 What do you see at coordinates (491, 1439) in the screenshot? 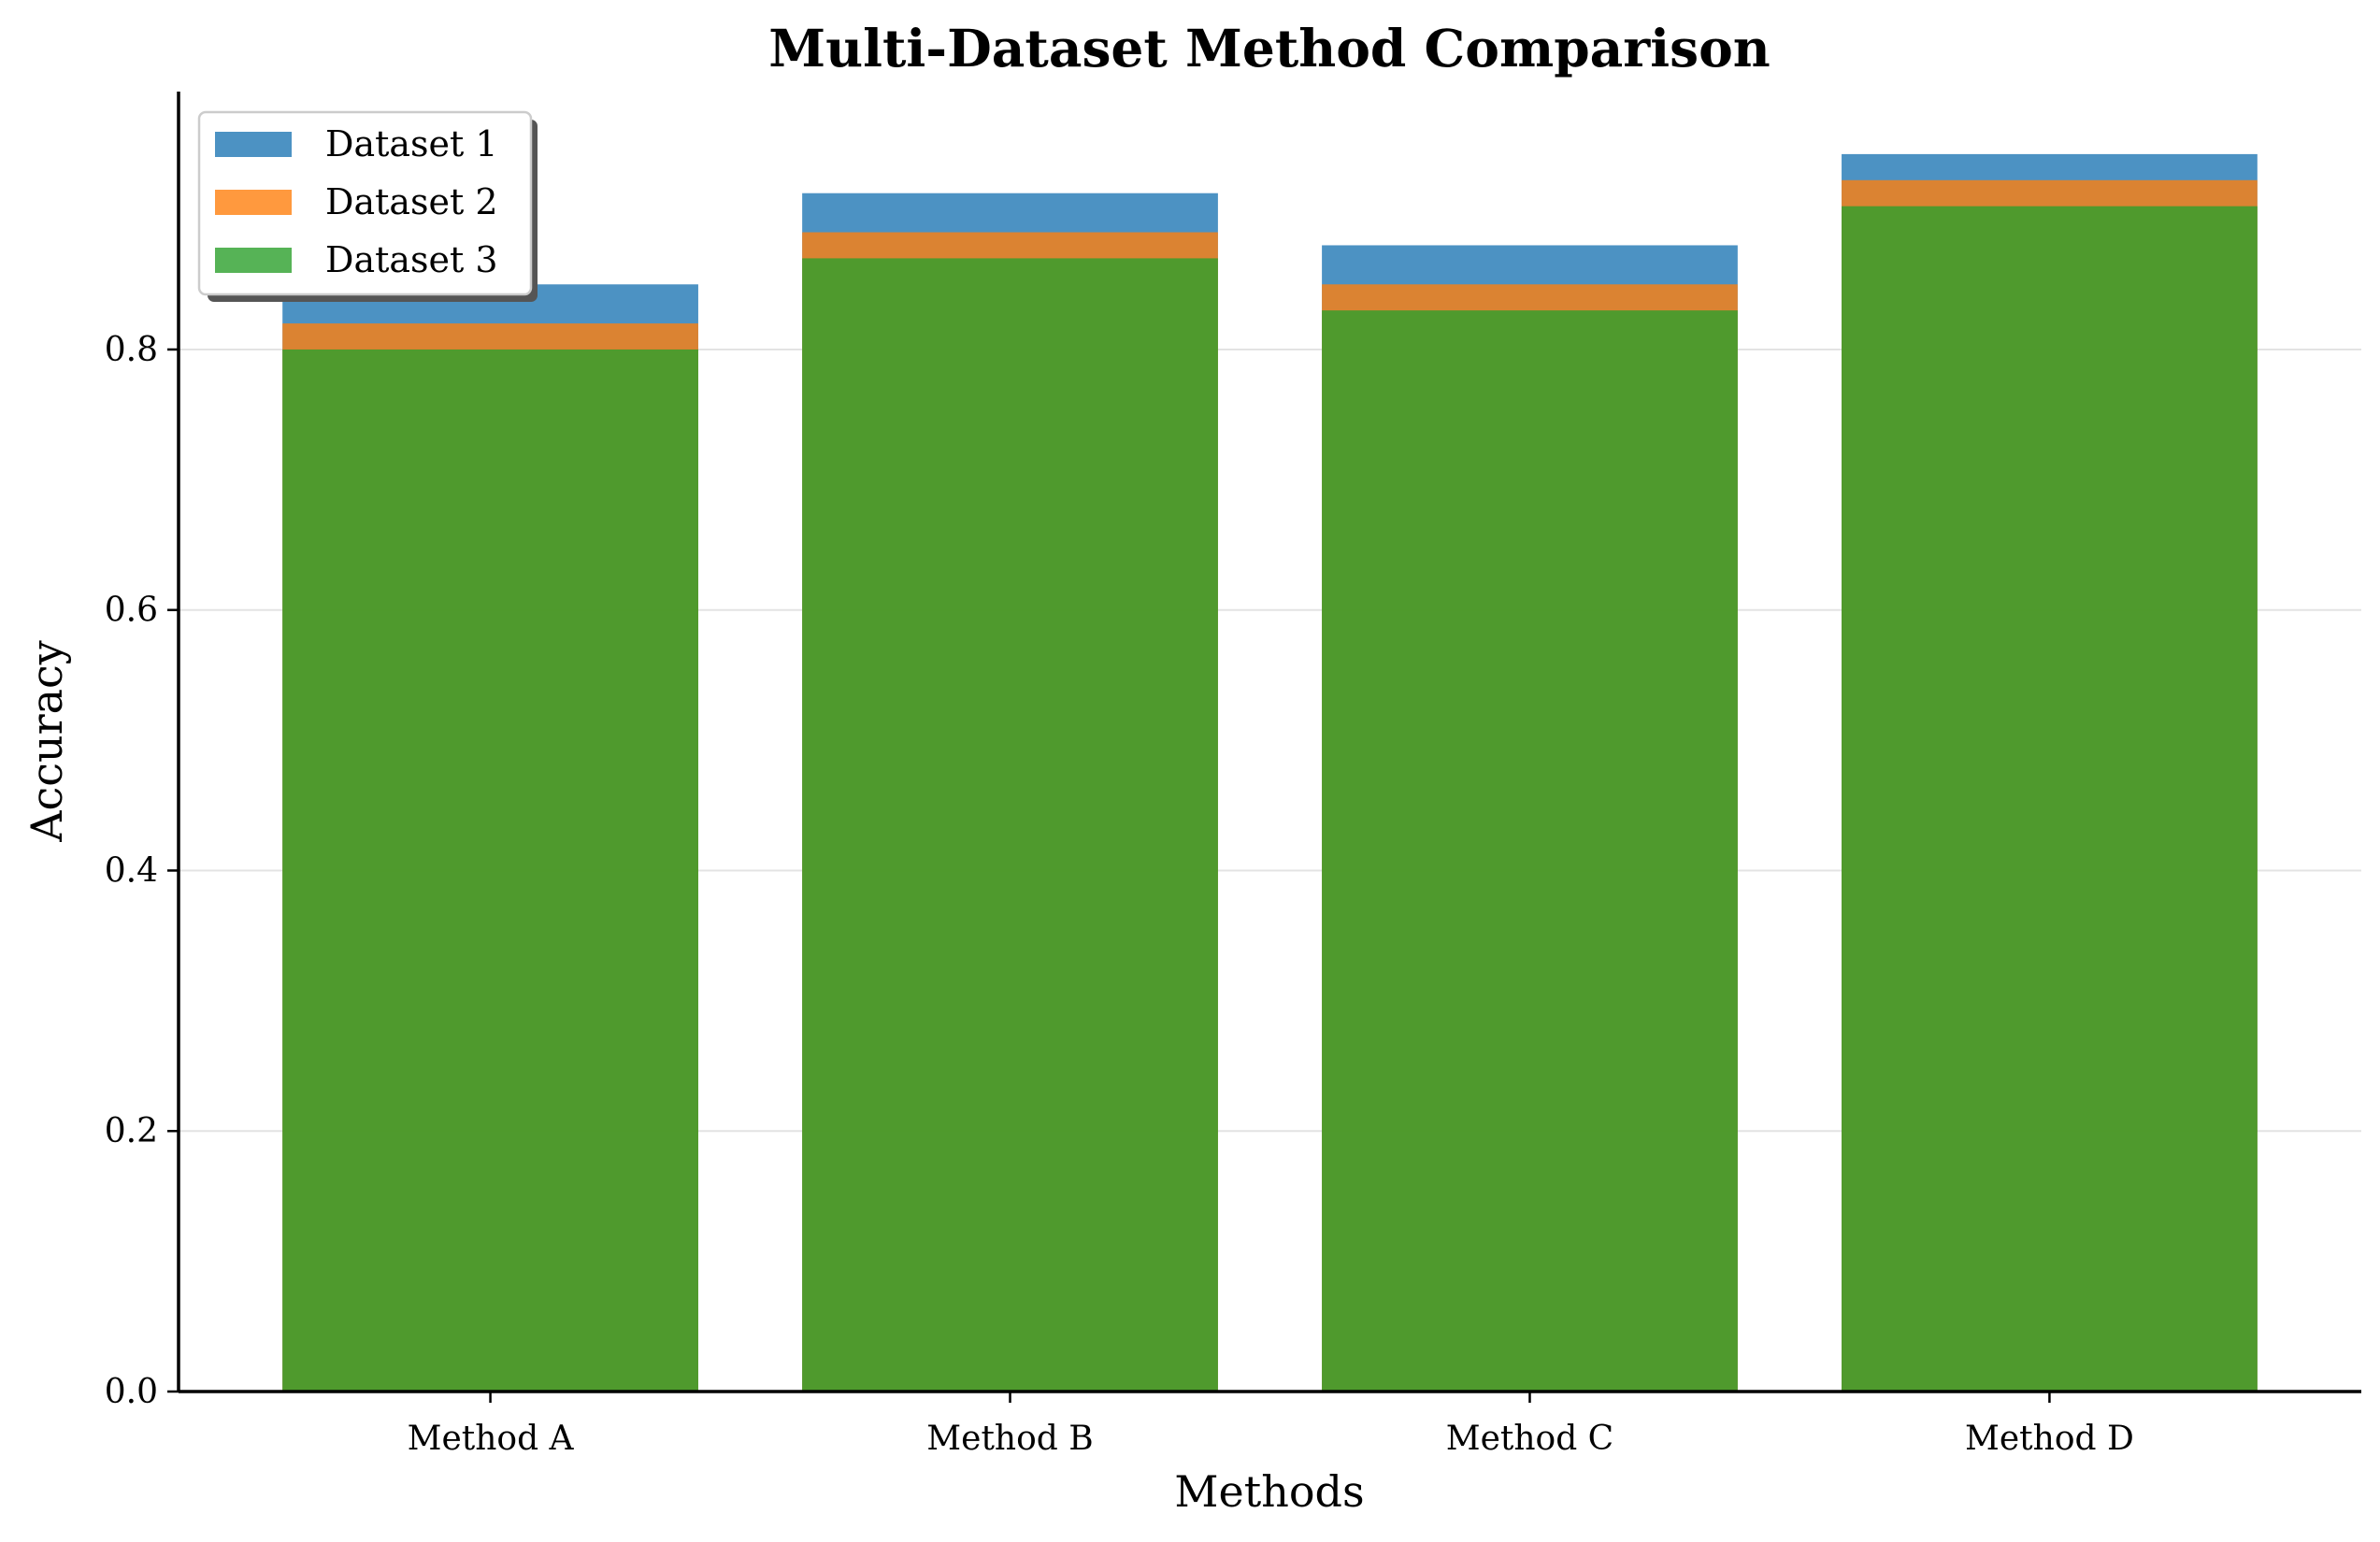
I see `x-tick-label: Method A` at bounding box center [491, 1439].